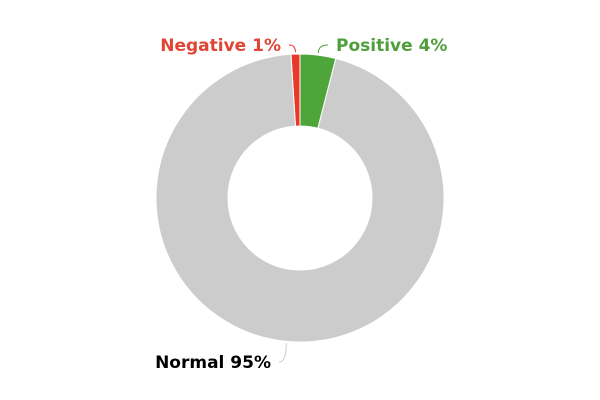  I want to click on leader-line-negative, so click(292, 48).